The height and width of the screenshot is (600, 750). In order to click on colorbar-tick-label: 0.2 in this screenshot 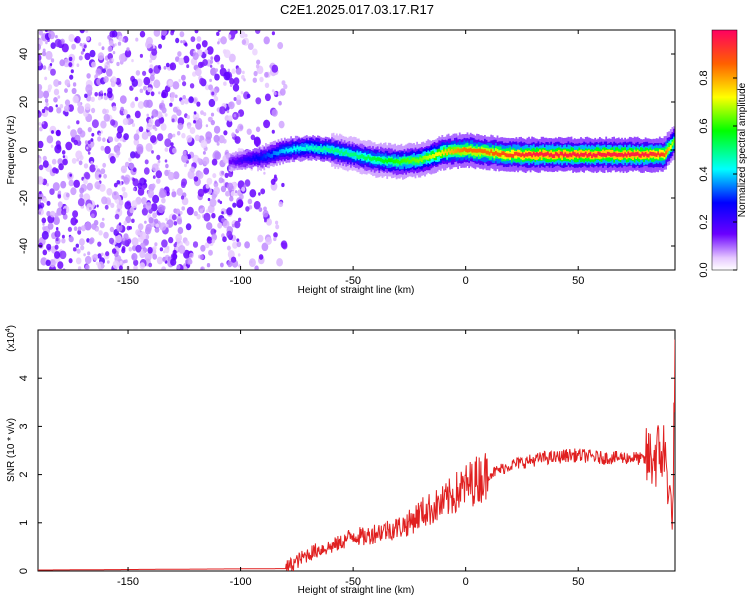, I will do `click(704, 221)`.